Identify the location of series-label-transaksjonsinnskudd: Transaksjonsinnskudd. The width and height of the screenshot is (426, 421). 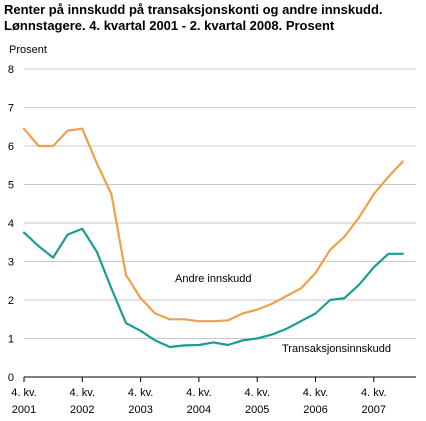
(336, 349).